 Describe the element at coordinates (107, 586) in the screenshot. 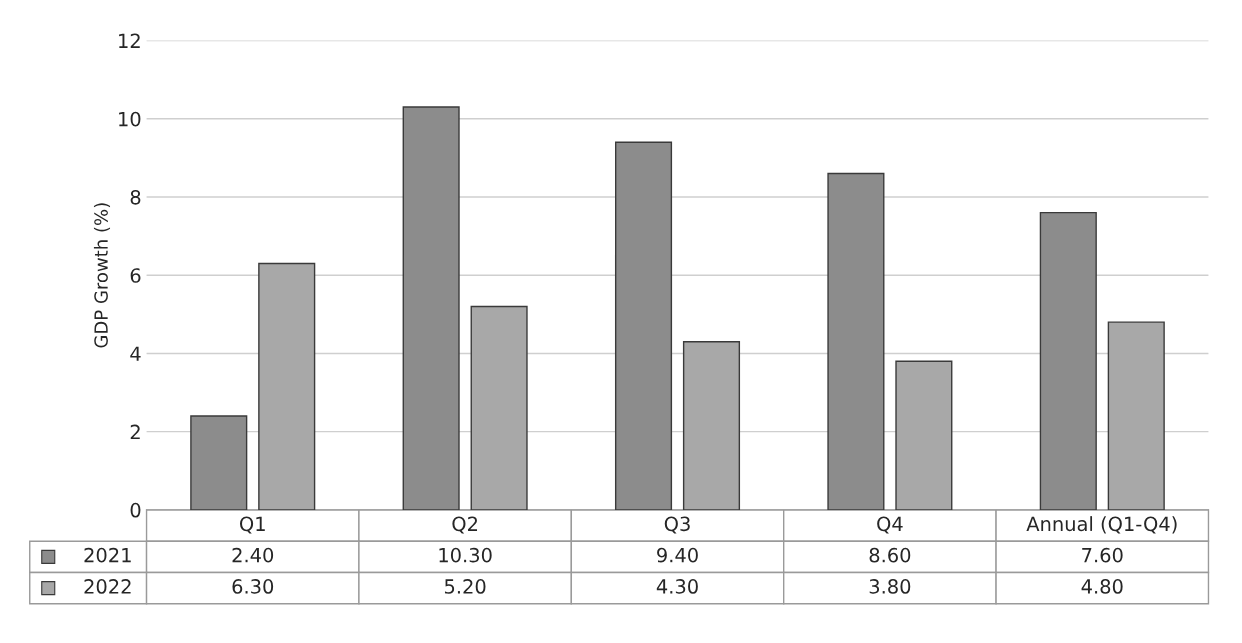

I see `legend-label: 2022` at that location.